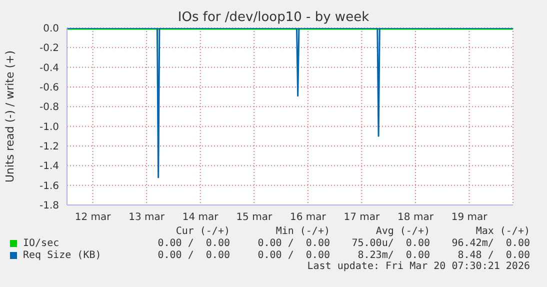 Image resolution: width=547 pixels, height=287 pixels. I want to click on y-tick-label: 0.0, so click(51, 29).